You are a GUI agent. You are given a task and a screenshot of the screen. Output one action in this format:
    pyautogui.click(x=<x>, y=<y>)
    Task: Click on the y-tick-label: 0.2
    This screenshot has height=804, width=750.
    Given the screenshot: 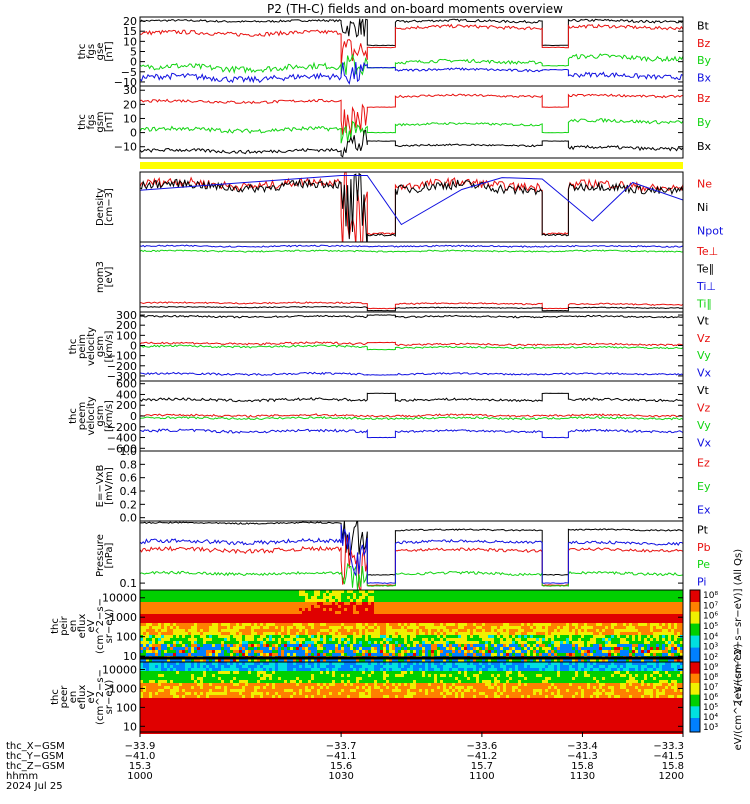 What is the action you would take?
    pyautogui.click(x=129, y=504)
    